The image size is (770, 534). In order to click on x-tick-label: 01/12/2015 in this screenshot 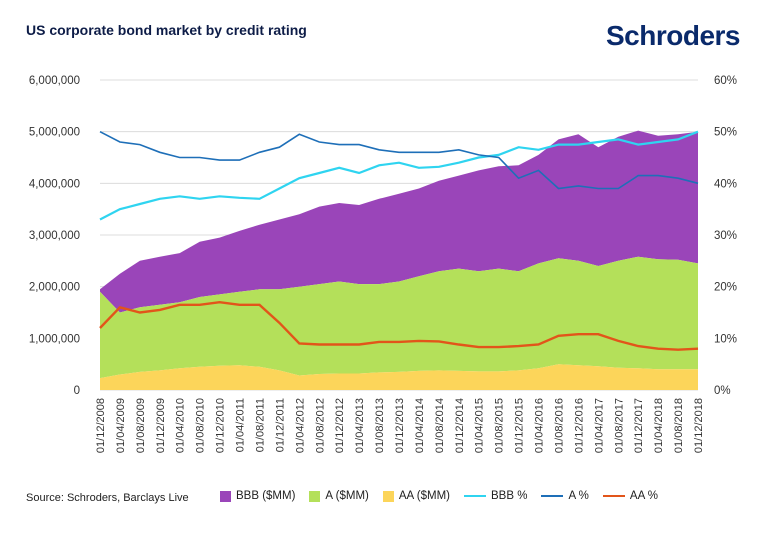, I will do `click(520, 425)`.